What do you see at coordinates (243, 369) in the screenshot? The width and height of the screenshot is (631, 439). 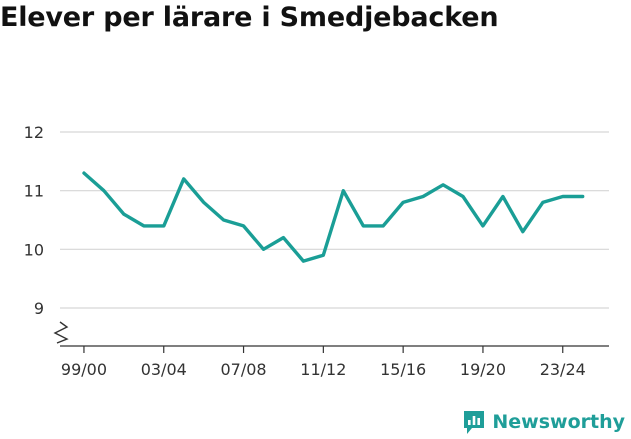 I see `x-tick-label: 07/08` at bounding box center [243, 369].